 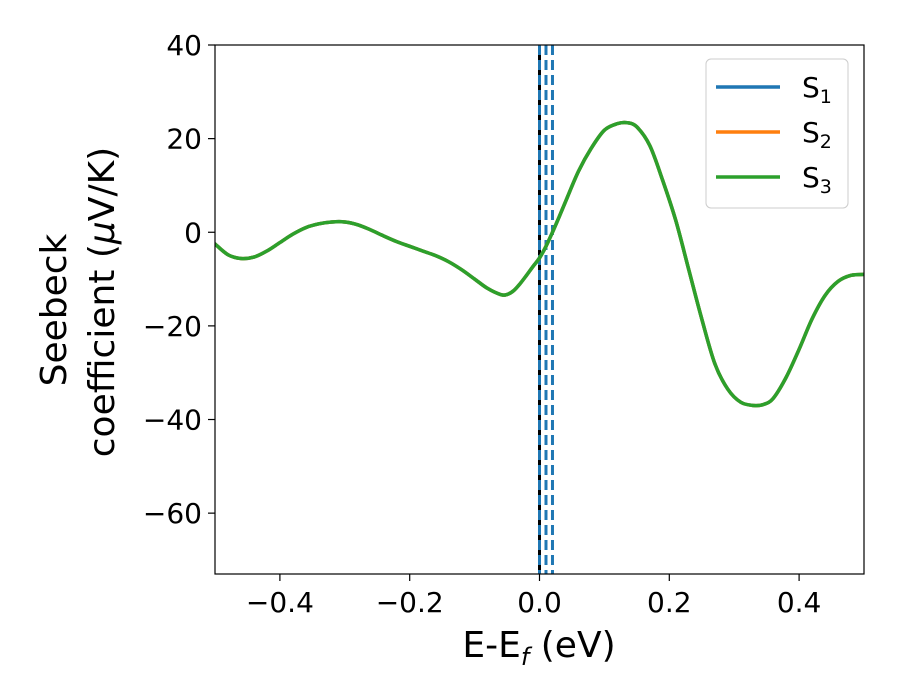 I want to click on y-tick-label: 20, so click(x=184, y=139).